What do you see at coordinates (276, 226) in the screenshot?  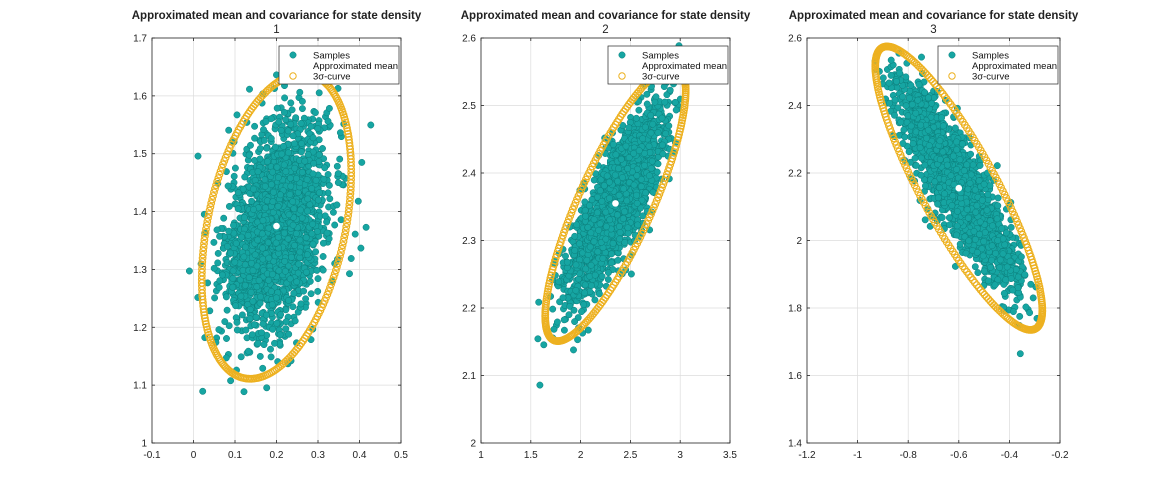 I see `mean-point` at bounding box center [276, 226].